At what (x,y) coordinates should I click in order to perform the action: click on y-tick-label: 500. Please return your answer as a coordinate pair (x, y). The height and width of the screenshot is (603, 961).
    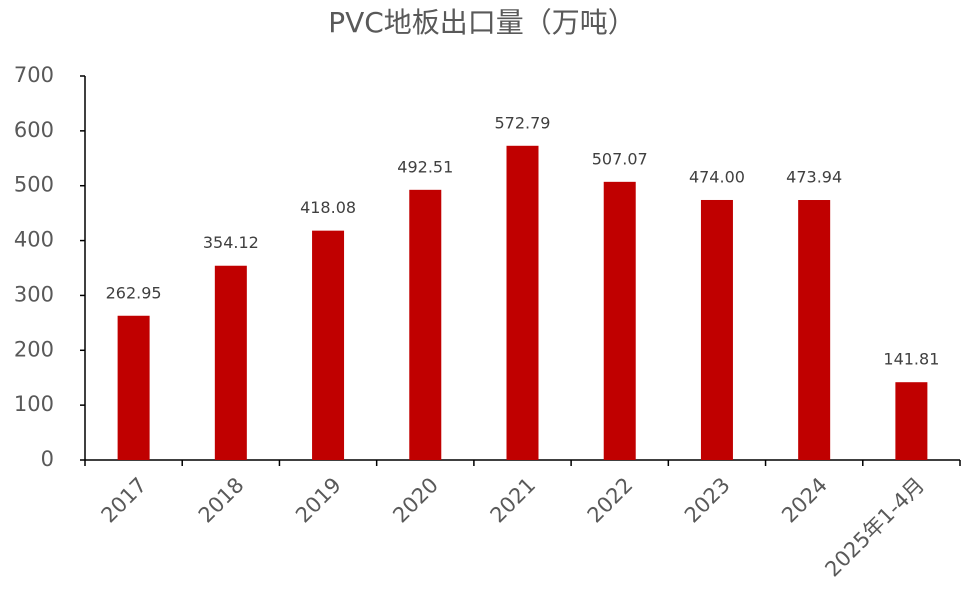
    Looking at the image, I should click on (34, 185).